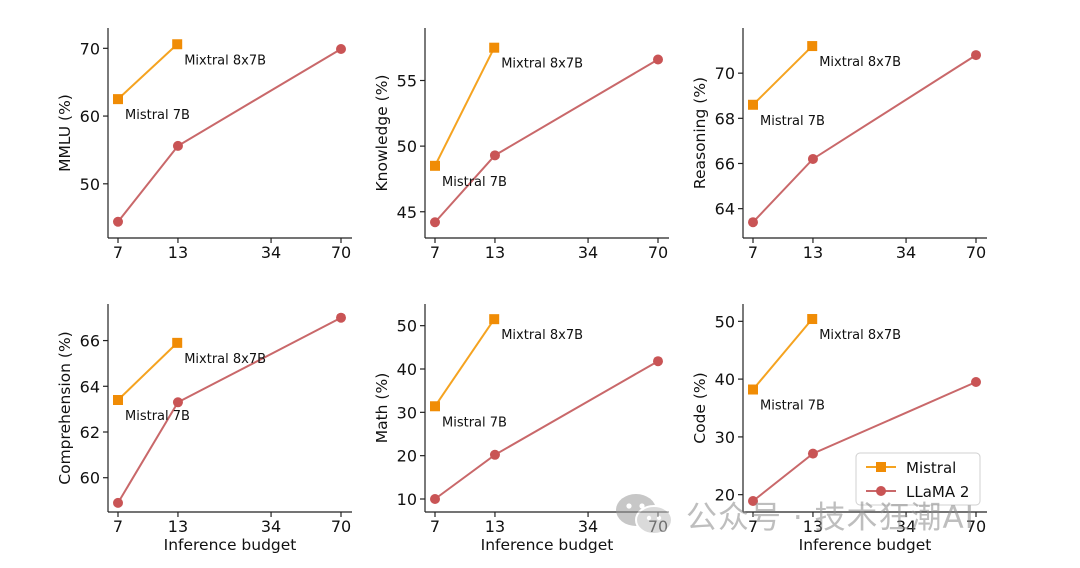 This screenshot has width=1080, height=568. Describe the element at coordinates (881, 491) in the screenshot. I see `legend-llama2-marker` at that location.